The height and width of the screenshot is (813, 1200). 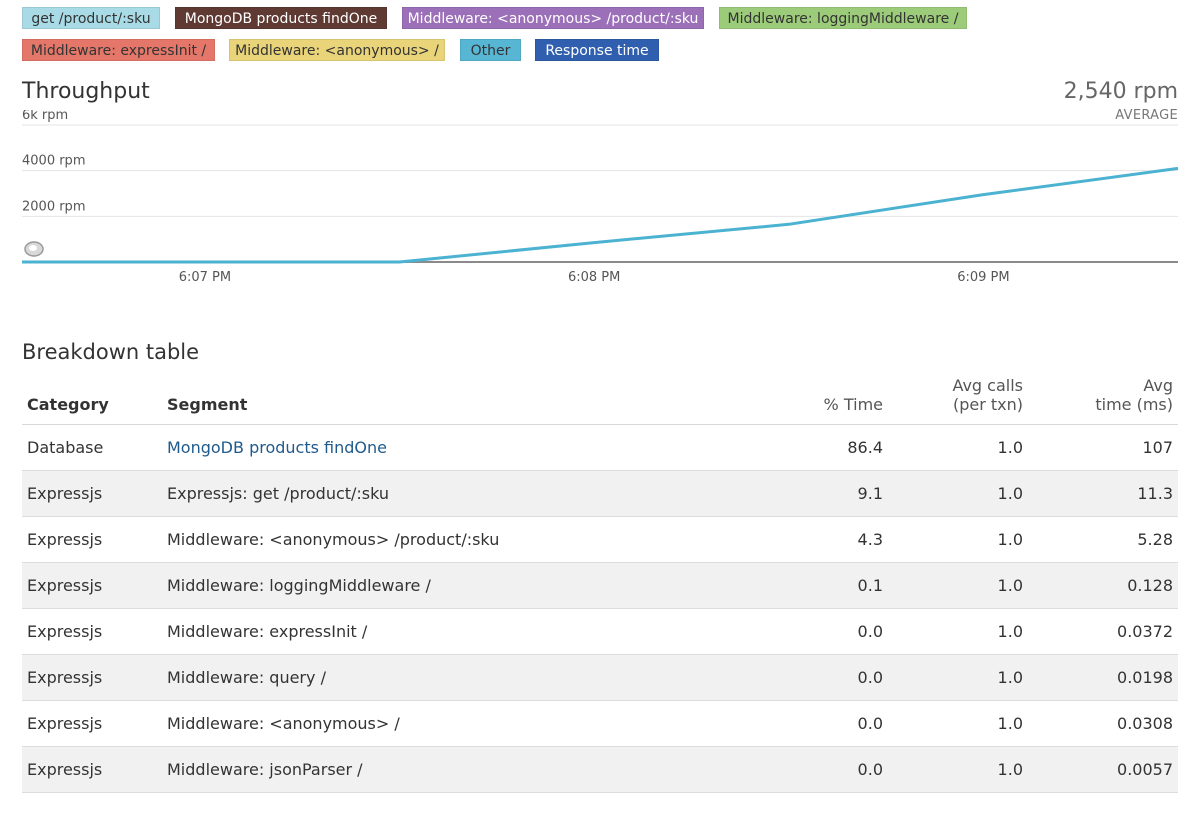 I want to click on column-header-avg-time: Avg time (ms), so click(x=1103, y=397).